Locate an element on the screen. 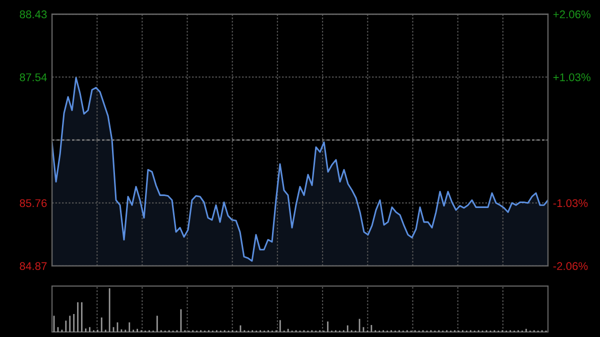 The height and width of the screenshot is (337, 600). y-tick-label: 88.43 is located at coordinates (33, 14).